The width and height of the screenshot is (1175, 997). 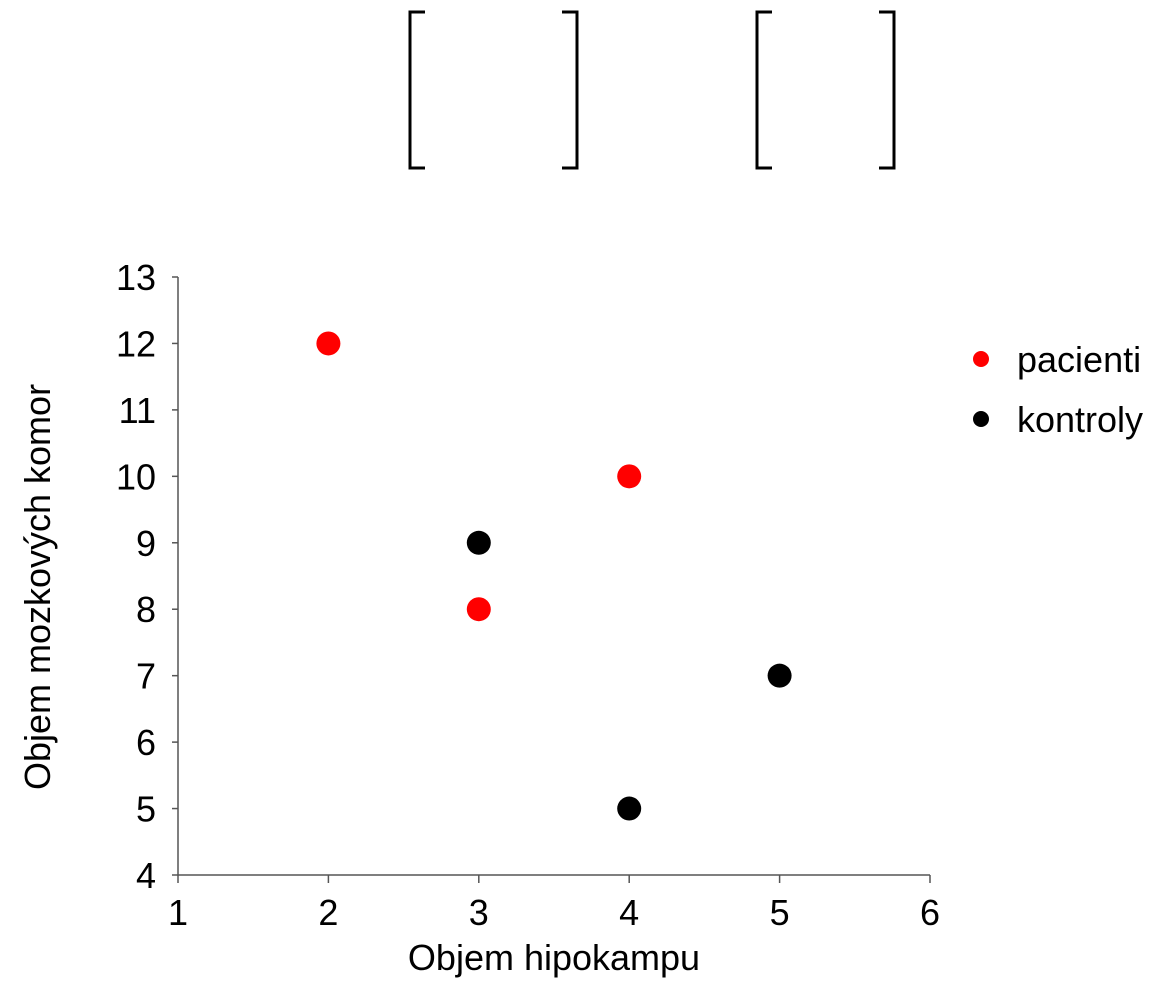 I want to click on x-tick-label: 3, so click(x=479, y=912).